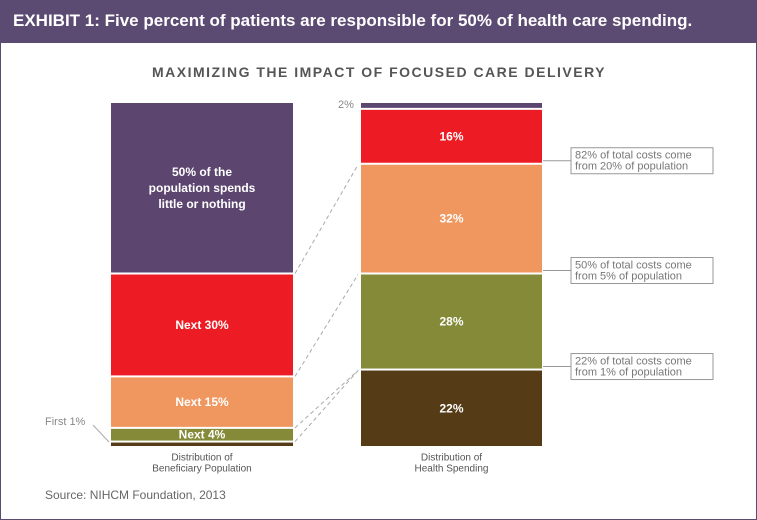 Image resolution: width=757 pixels, height=520 pixels. What do you see at coordinates (633, 266) in the screenshot?
I see `callout-text-line: 50% of total costs come` at bounding box center [633, 266].